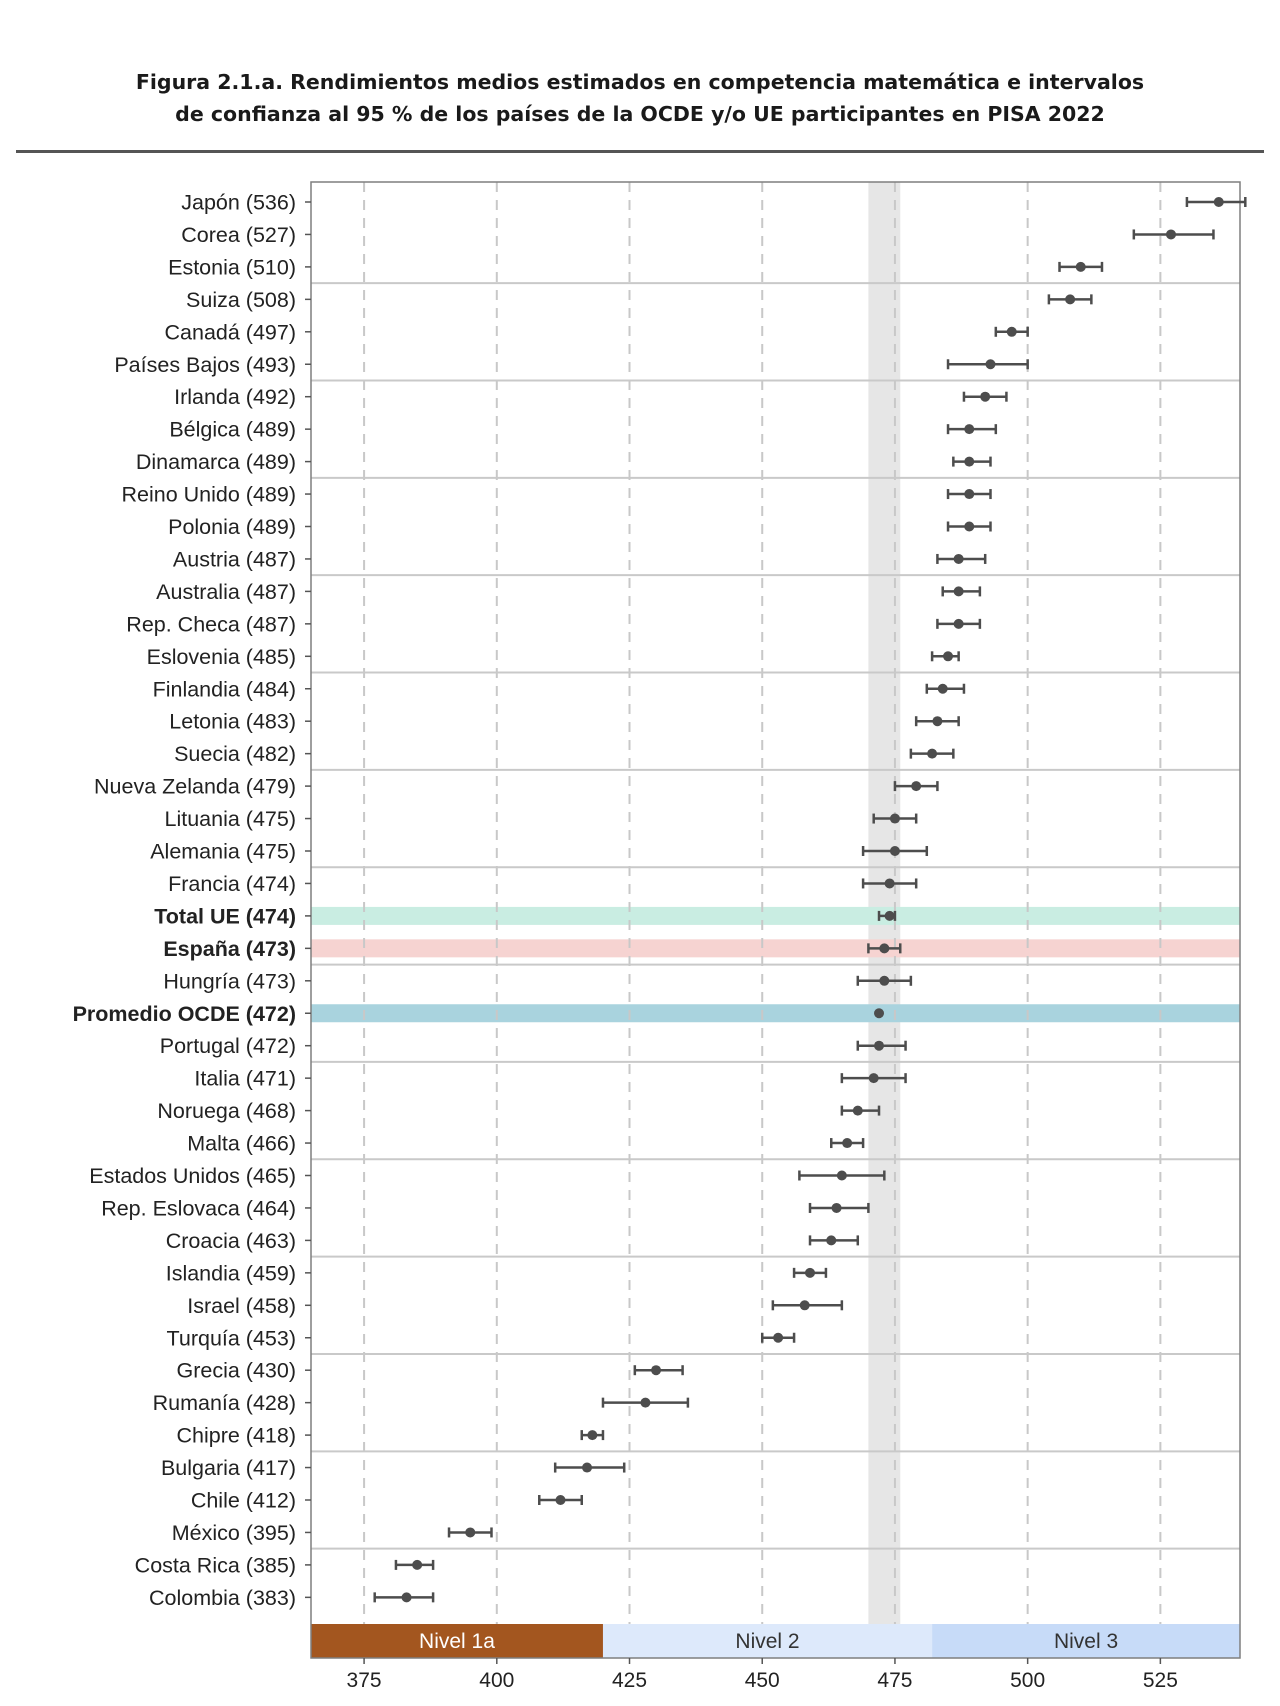 This screenshot has height=1706, width=1280. What do you see at coordinates (205, 365) in the screenshot?
I see `y-tick-label: Países Bajos (493)` at bounding box center [205, 365].